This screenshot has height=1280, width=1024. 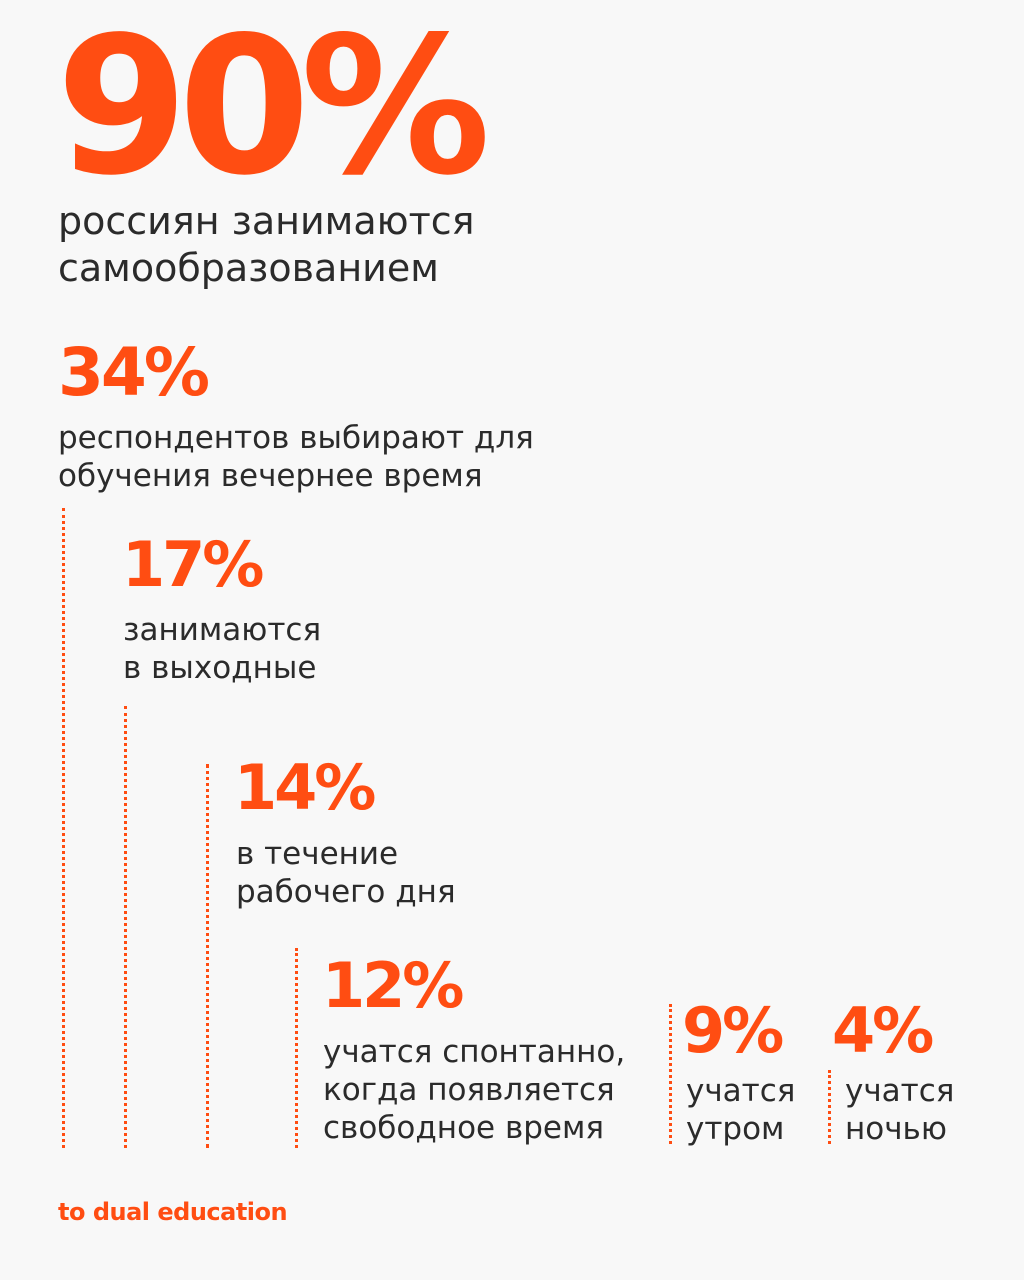 What do you see at coordinates (248, 268) in the screenshot?
I see `hero-caption-line: самообразованием` at bounding box center [248, 268].